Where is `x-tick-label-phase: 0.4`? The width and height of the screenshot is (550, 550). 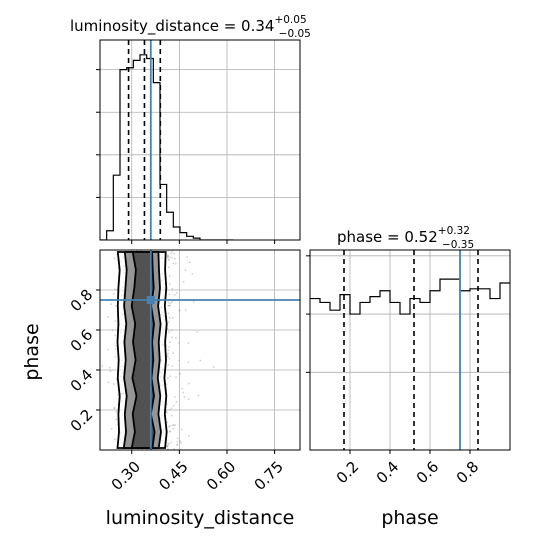 x-tick-label-phase: 0.4 is located at coordinates (388, 473).